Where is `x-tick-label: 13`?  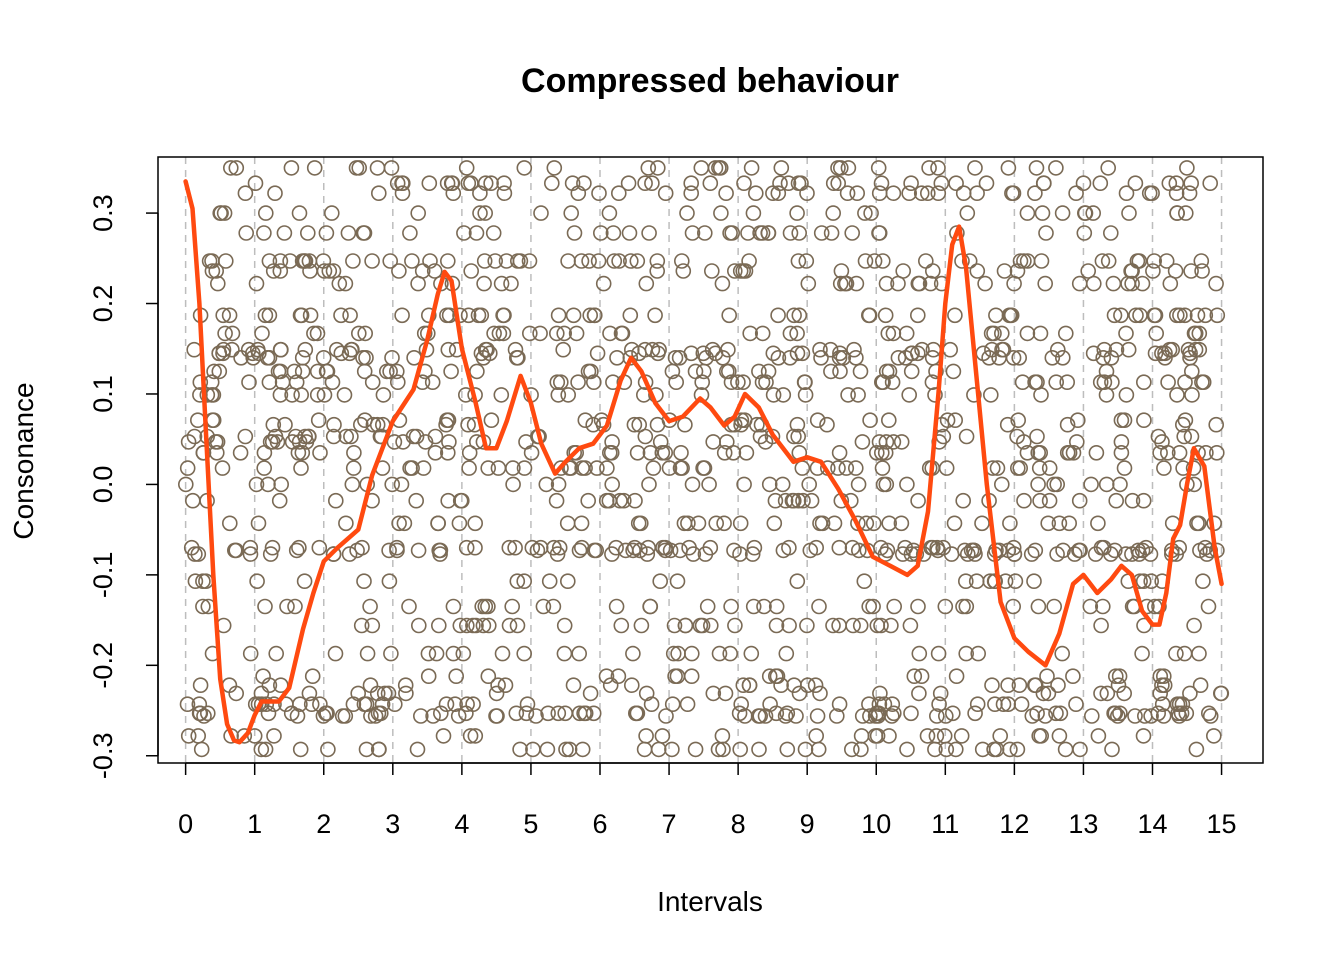 x-tick-label: 13 is located at coordinates (1083, 824).